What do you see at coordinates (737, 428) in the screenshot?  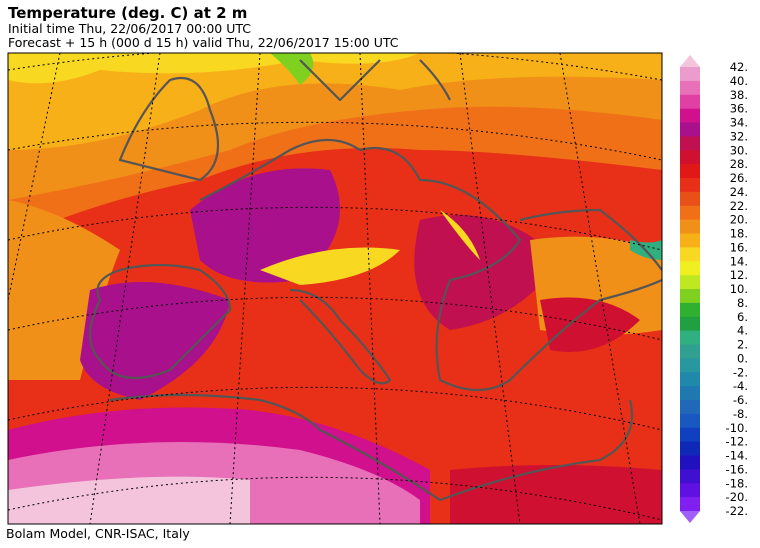 I see `colorbar-label: -10.` at bounding box center [737, 428].